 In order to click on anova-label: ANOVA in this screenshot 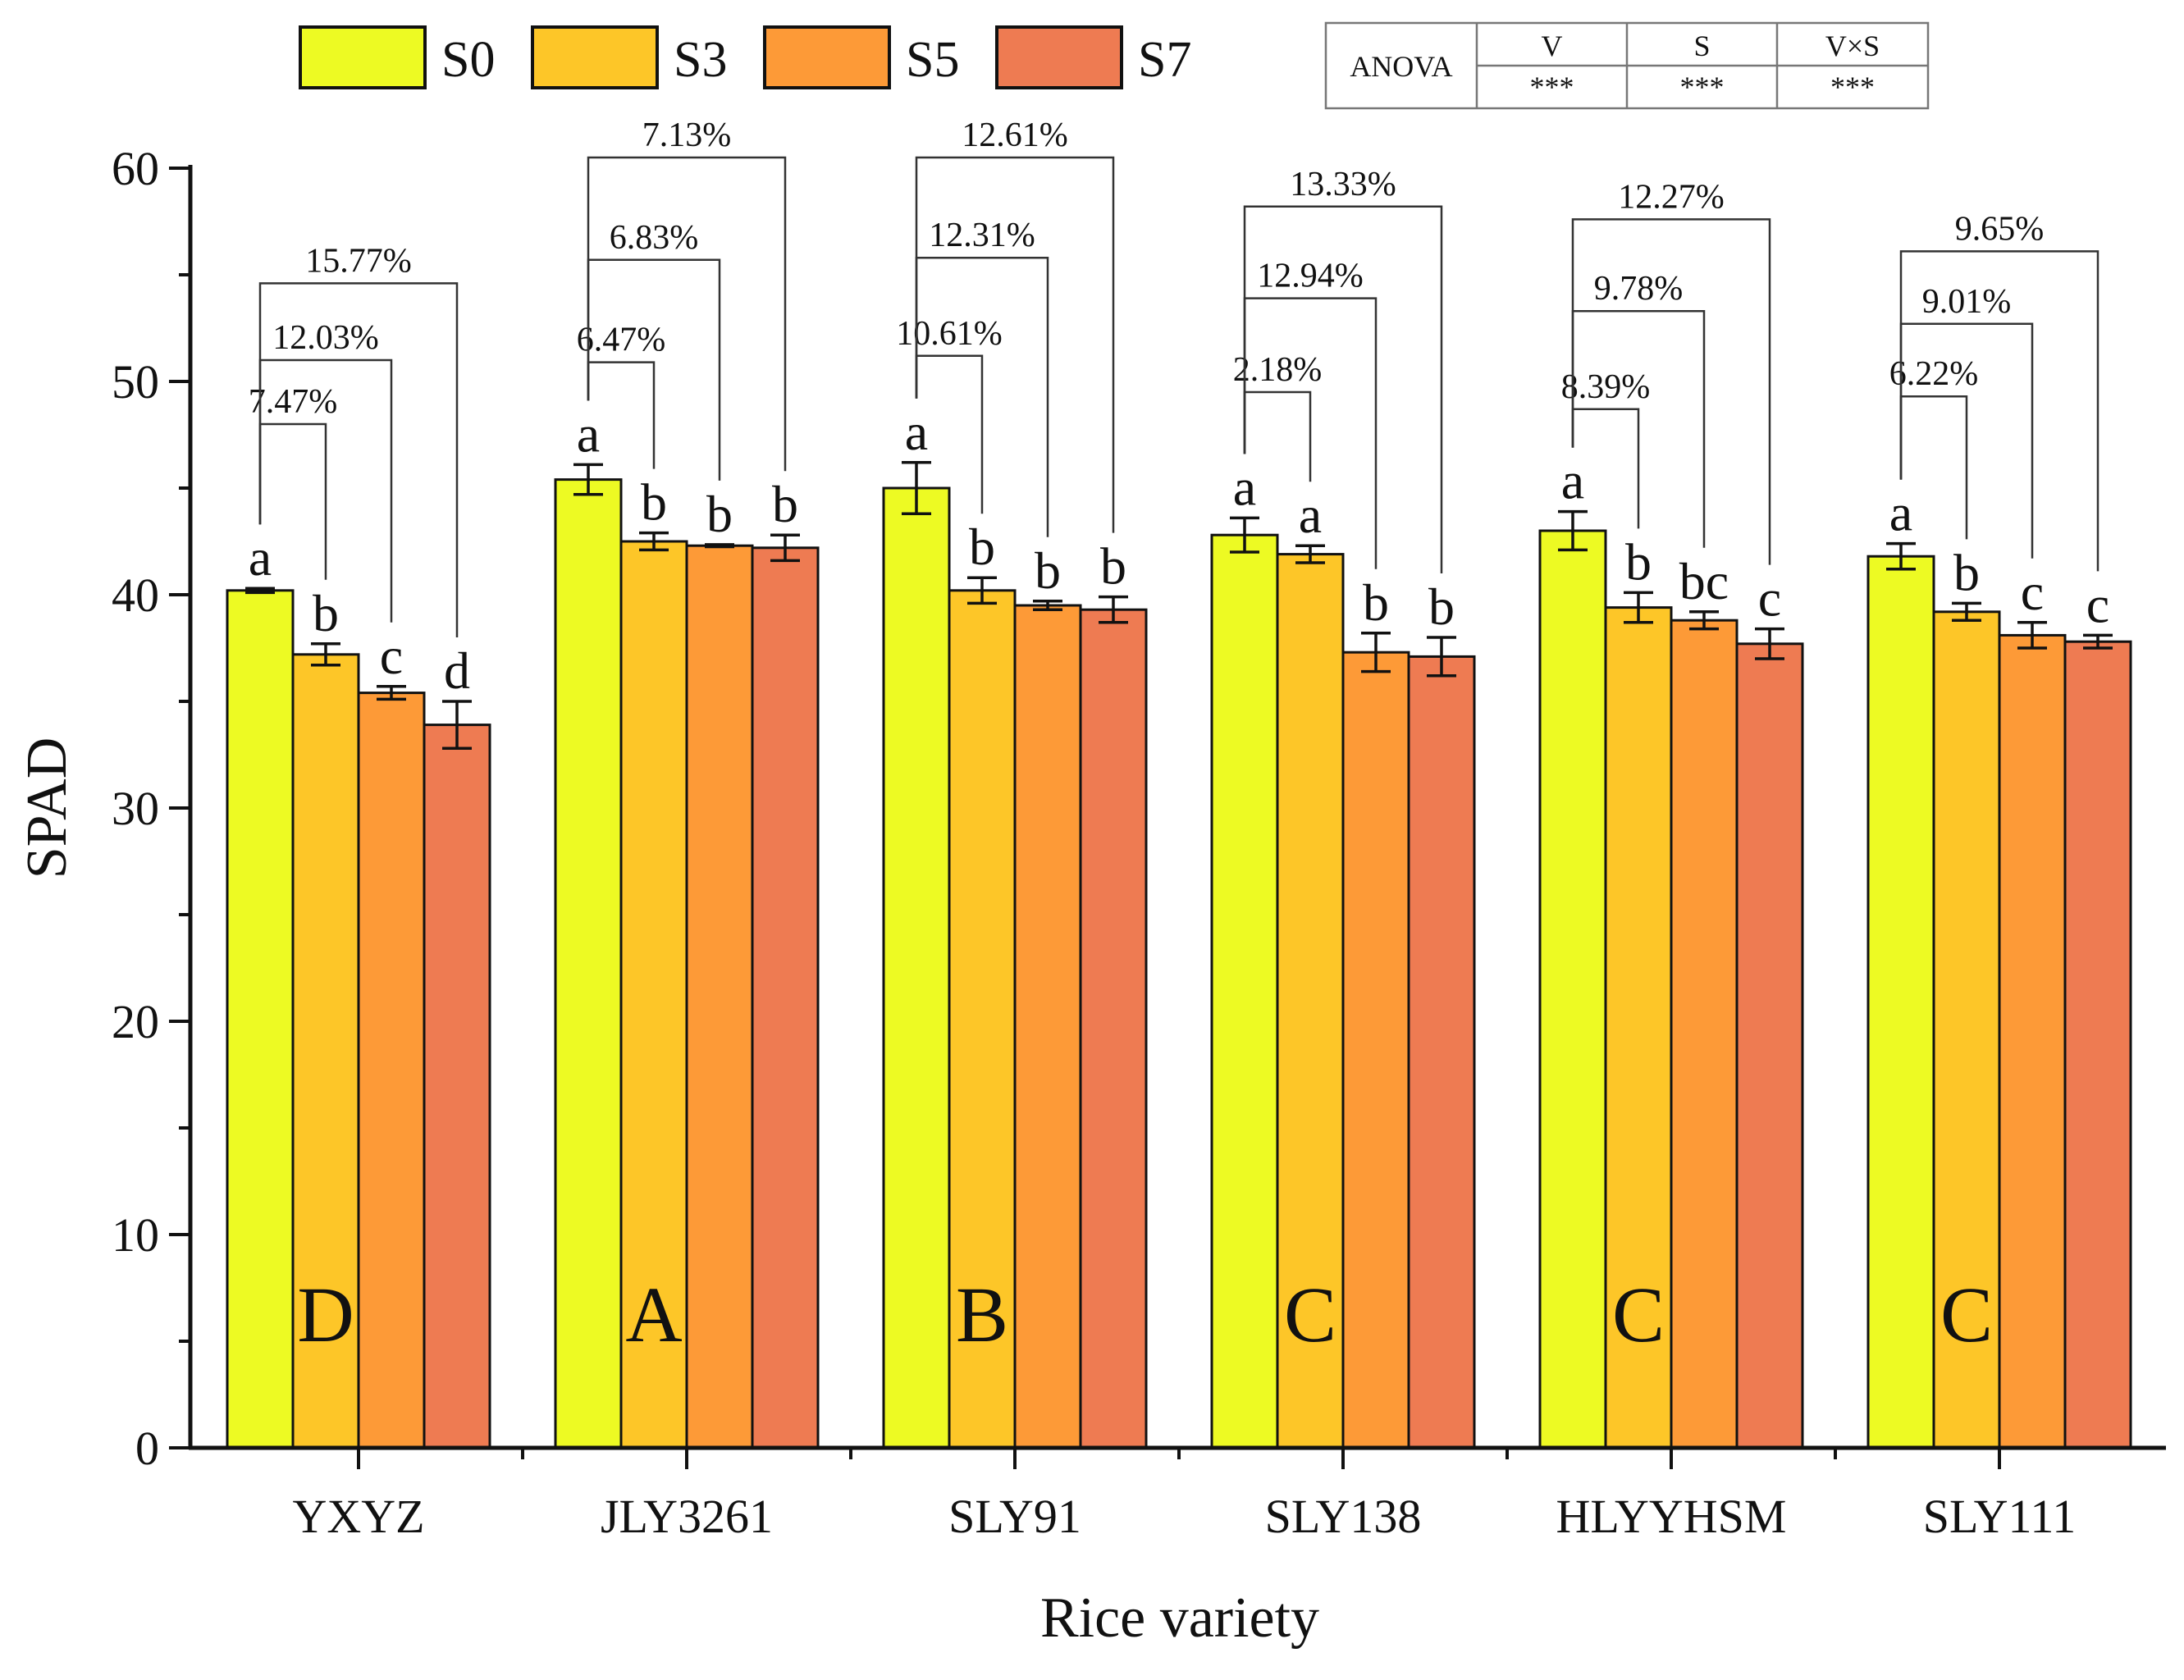, I will do `click(1401, 67)`.